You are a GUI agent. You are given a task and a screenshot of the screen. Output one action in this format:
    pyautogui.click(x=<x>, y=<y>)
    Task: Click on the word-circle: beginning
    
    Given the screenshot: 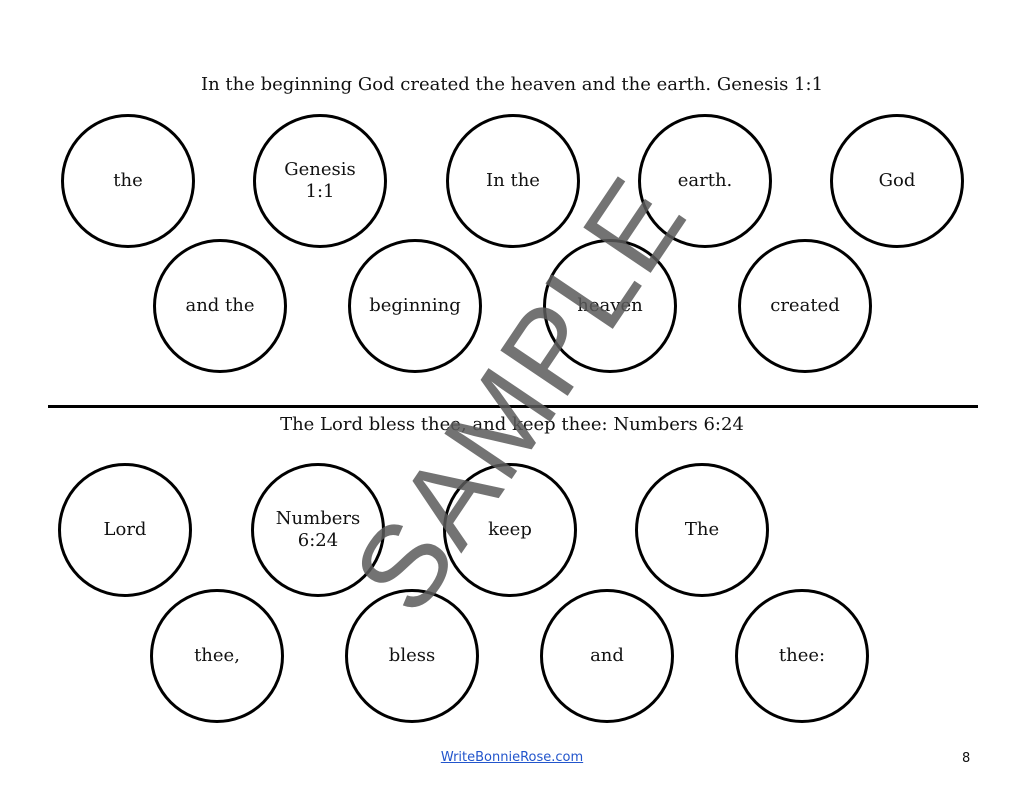 What is the action you would take?
    pyautogui.click(x=415, y=306)
    